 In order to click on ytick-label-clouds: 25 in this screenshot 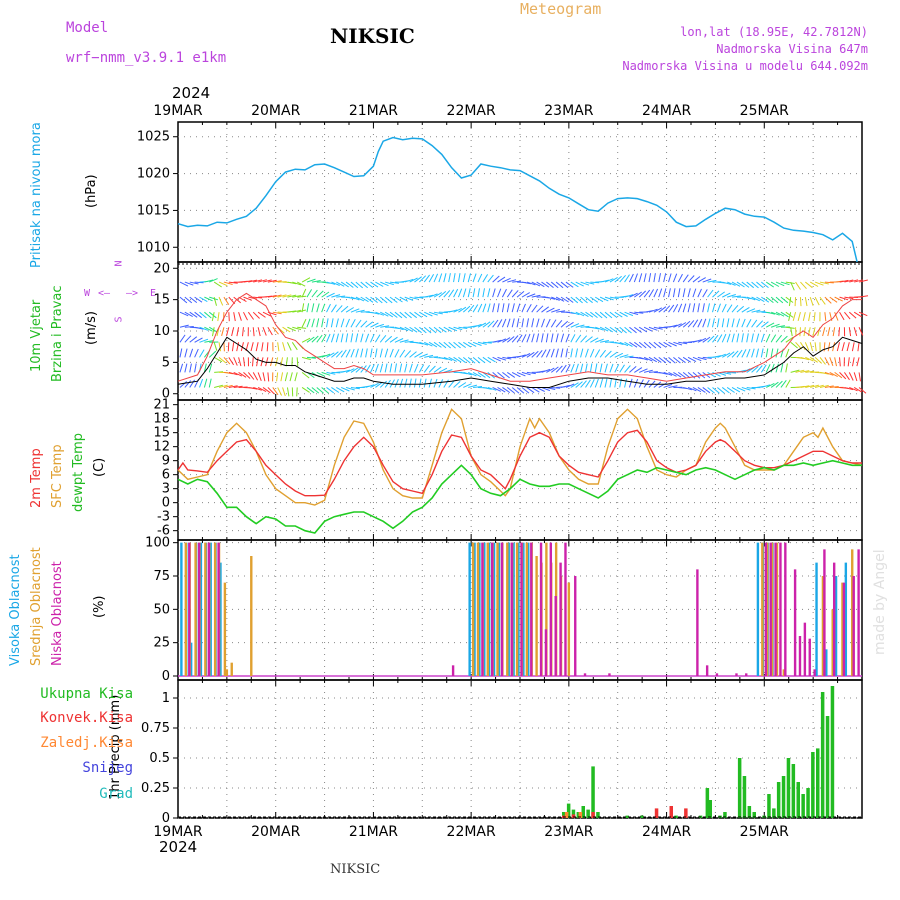, I will do `click(161, 643)`.